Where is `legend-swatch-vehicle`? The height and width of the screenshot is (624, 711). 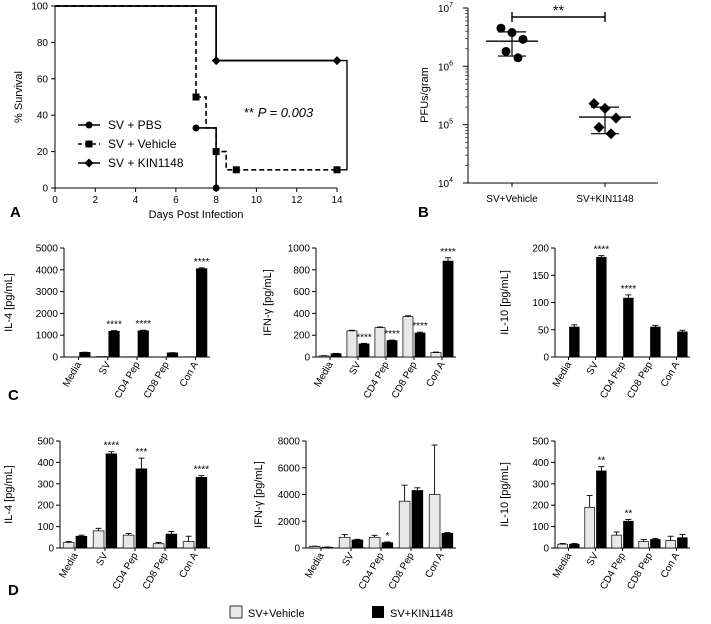
legend-swatch-vehicle is located at coordinates (236, 612).